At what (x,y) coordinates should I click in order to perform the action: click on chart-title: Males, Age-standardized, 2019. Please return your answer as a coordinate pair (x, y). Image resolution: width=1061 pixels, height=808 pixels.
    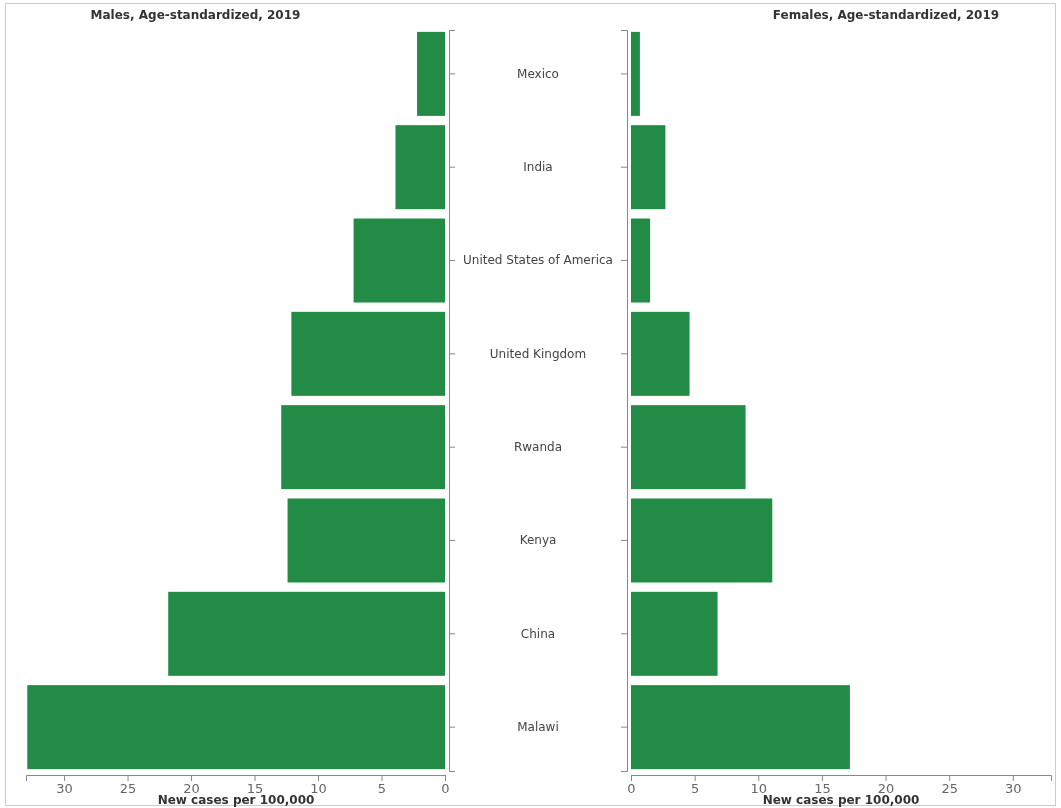
    Looking at the image, I should click on (195, 15).